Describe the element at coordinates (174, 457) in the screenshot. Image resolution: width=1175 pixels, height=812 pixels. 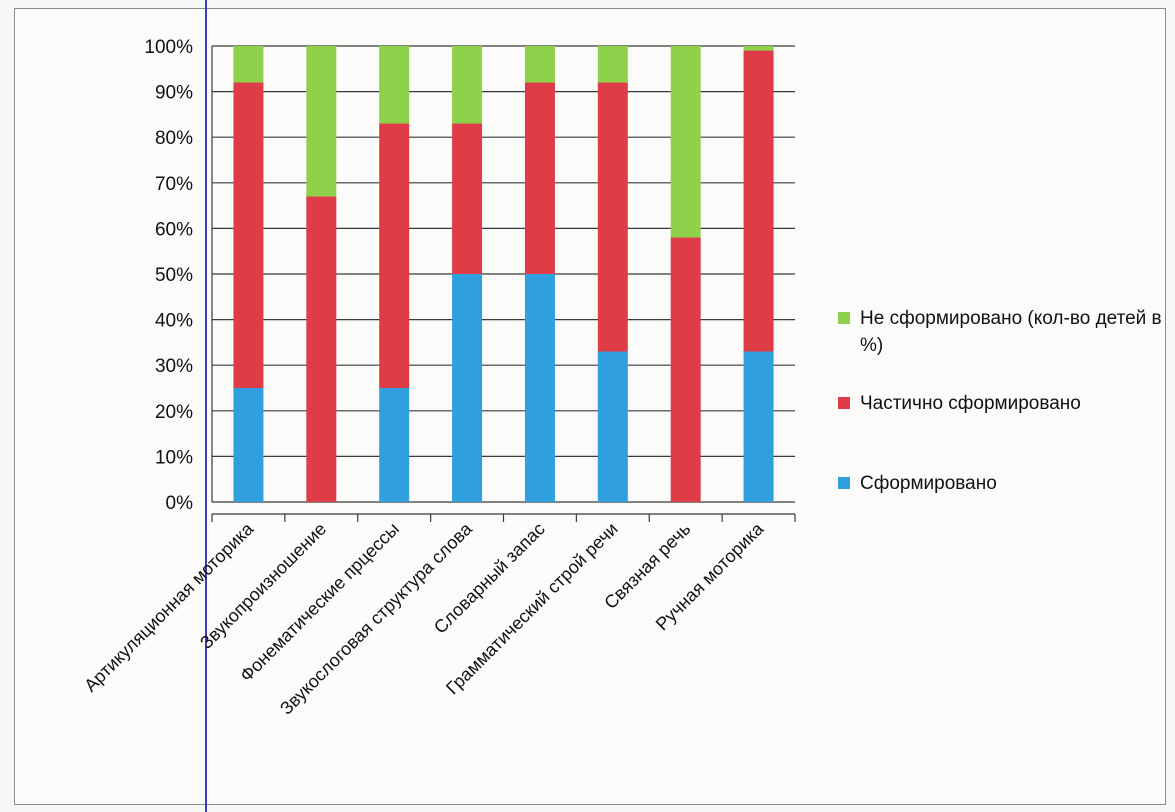
I see `y-tick-label: 10%` at that location.